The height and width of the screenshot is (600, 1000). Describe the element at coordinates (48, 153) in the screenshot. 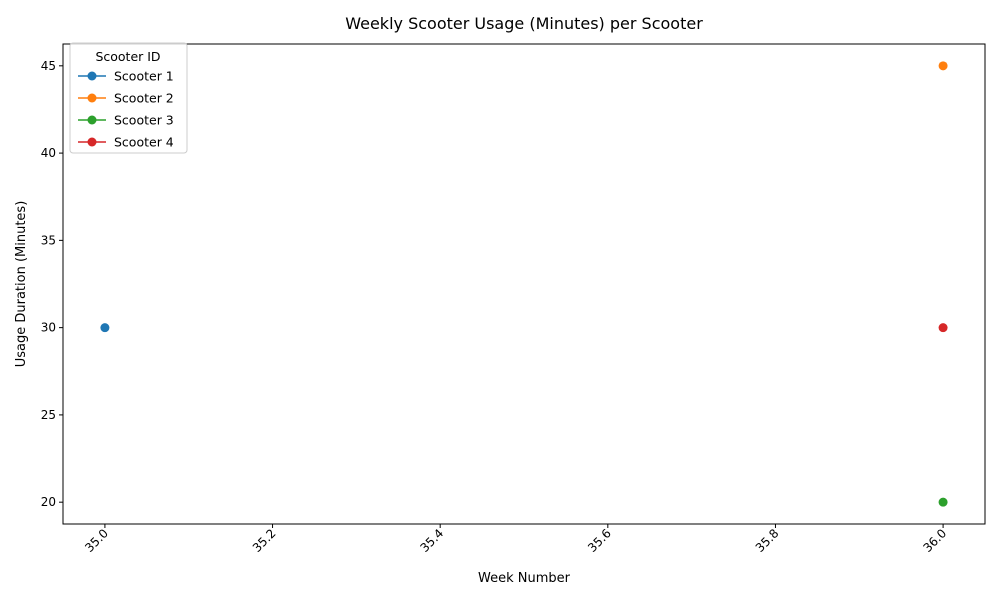

I see `y-tick-label: 40` at that location.